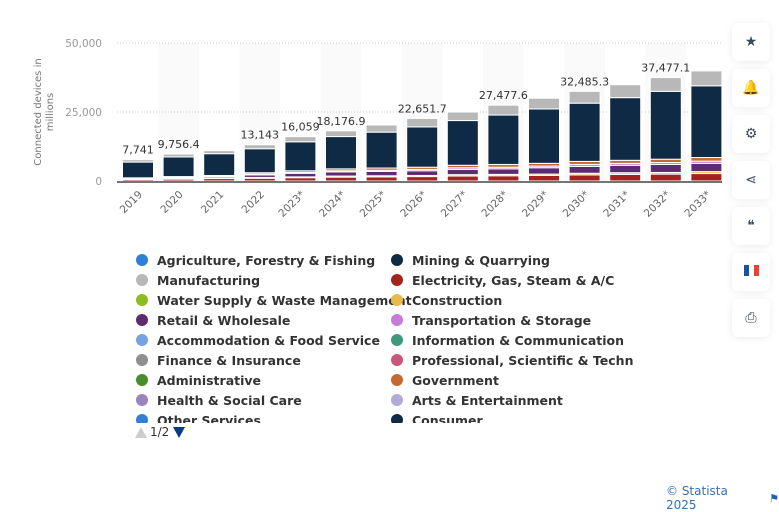  I want to click on legend-item: Electricity, Gas, Steam & A/C, so click(502, 280).